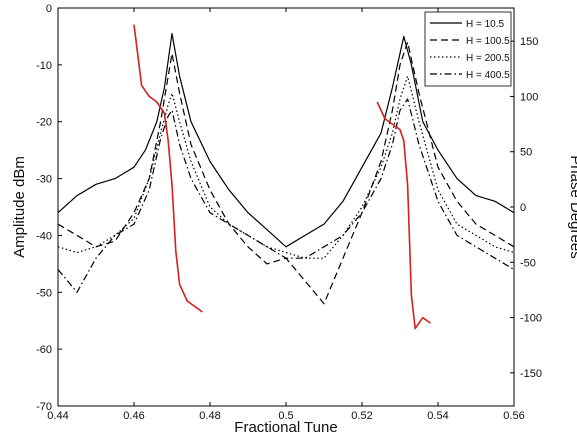  Describe the element at coordinates (285, 416) in the screenshot. I see `x-tick-label: 0.5` at that location.